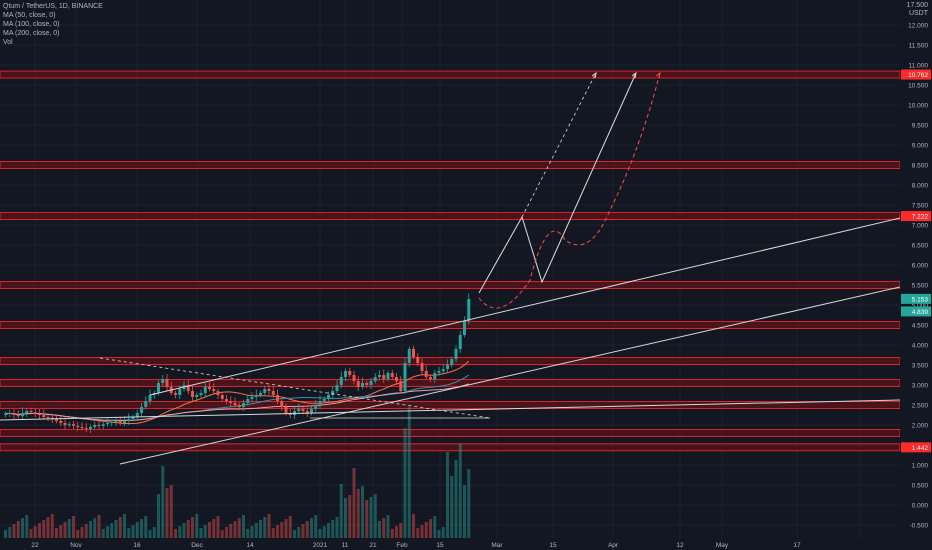  I want to click on indicator-ma100: MA (100, close, 0), so click(31, 24).